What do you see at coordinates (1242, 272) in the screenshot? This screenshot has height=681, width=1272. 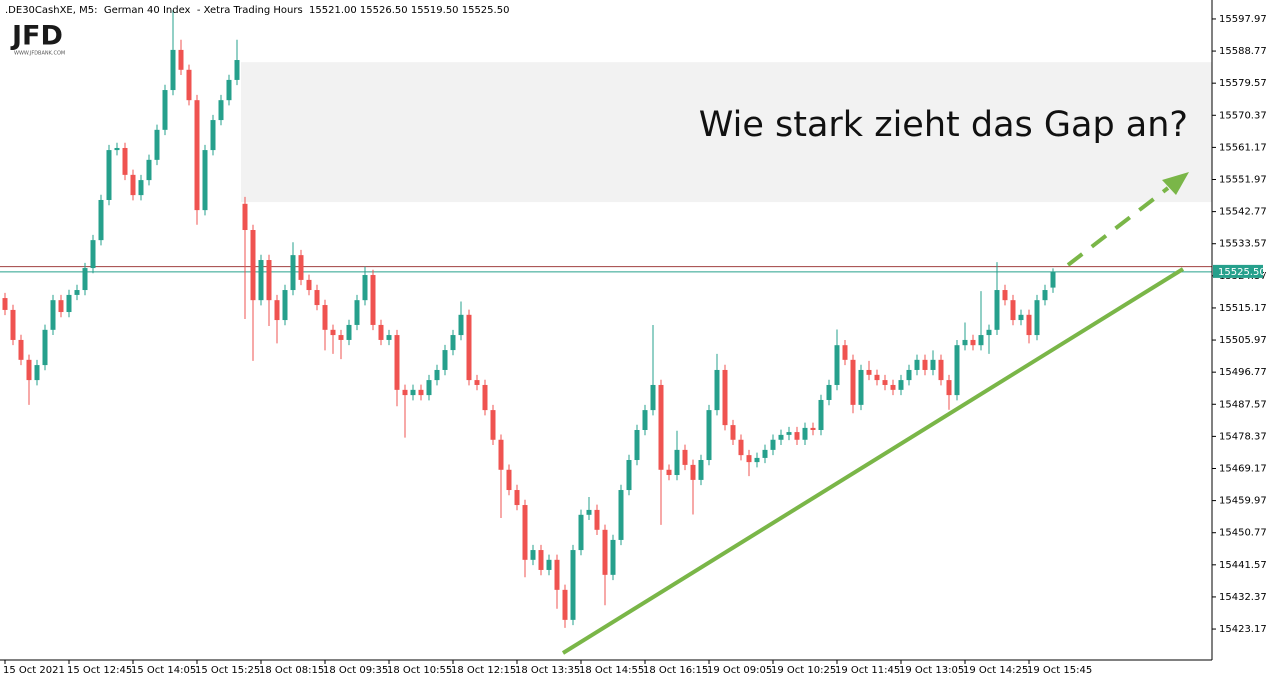 I see `last-price-label: 15525.50` at bounding box center [1242, 272].